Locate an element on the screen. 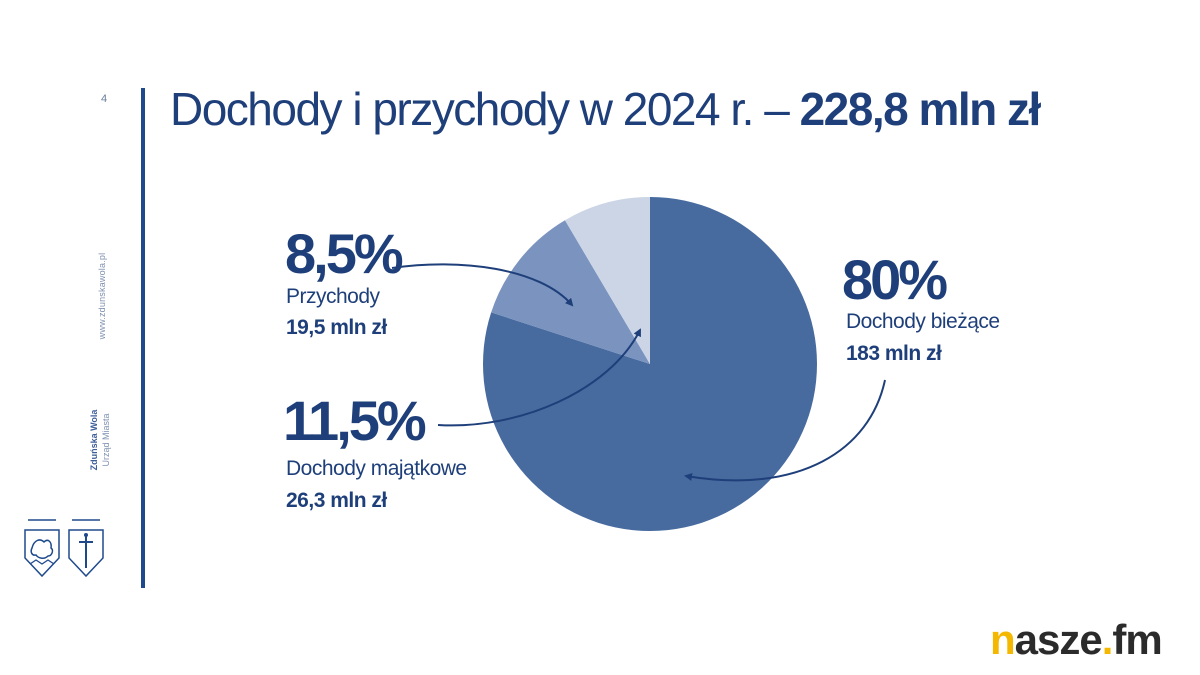  arrow-current is located at coordinates (785, 430).